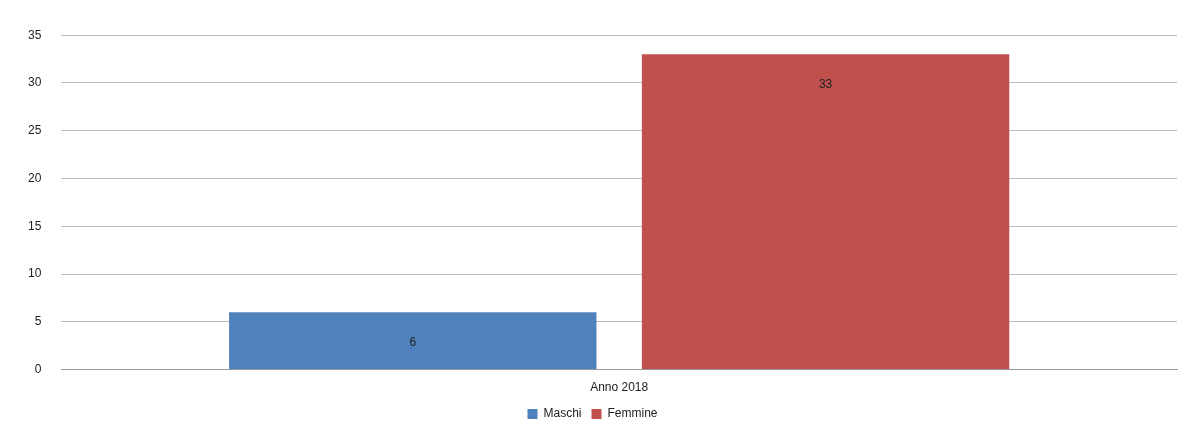 Image resolution: width=1189 pixels, height=438 pixels. I want to click on legend-label: Femmine, so click(632, 413).